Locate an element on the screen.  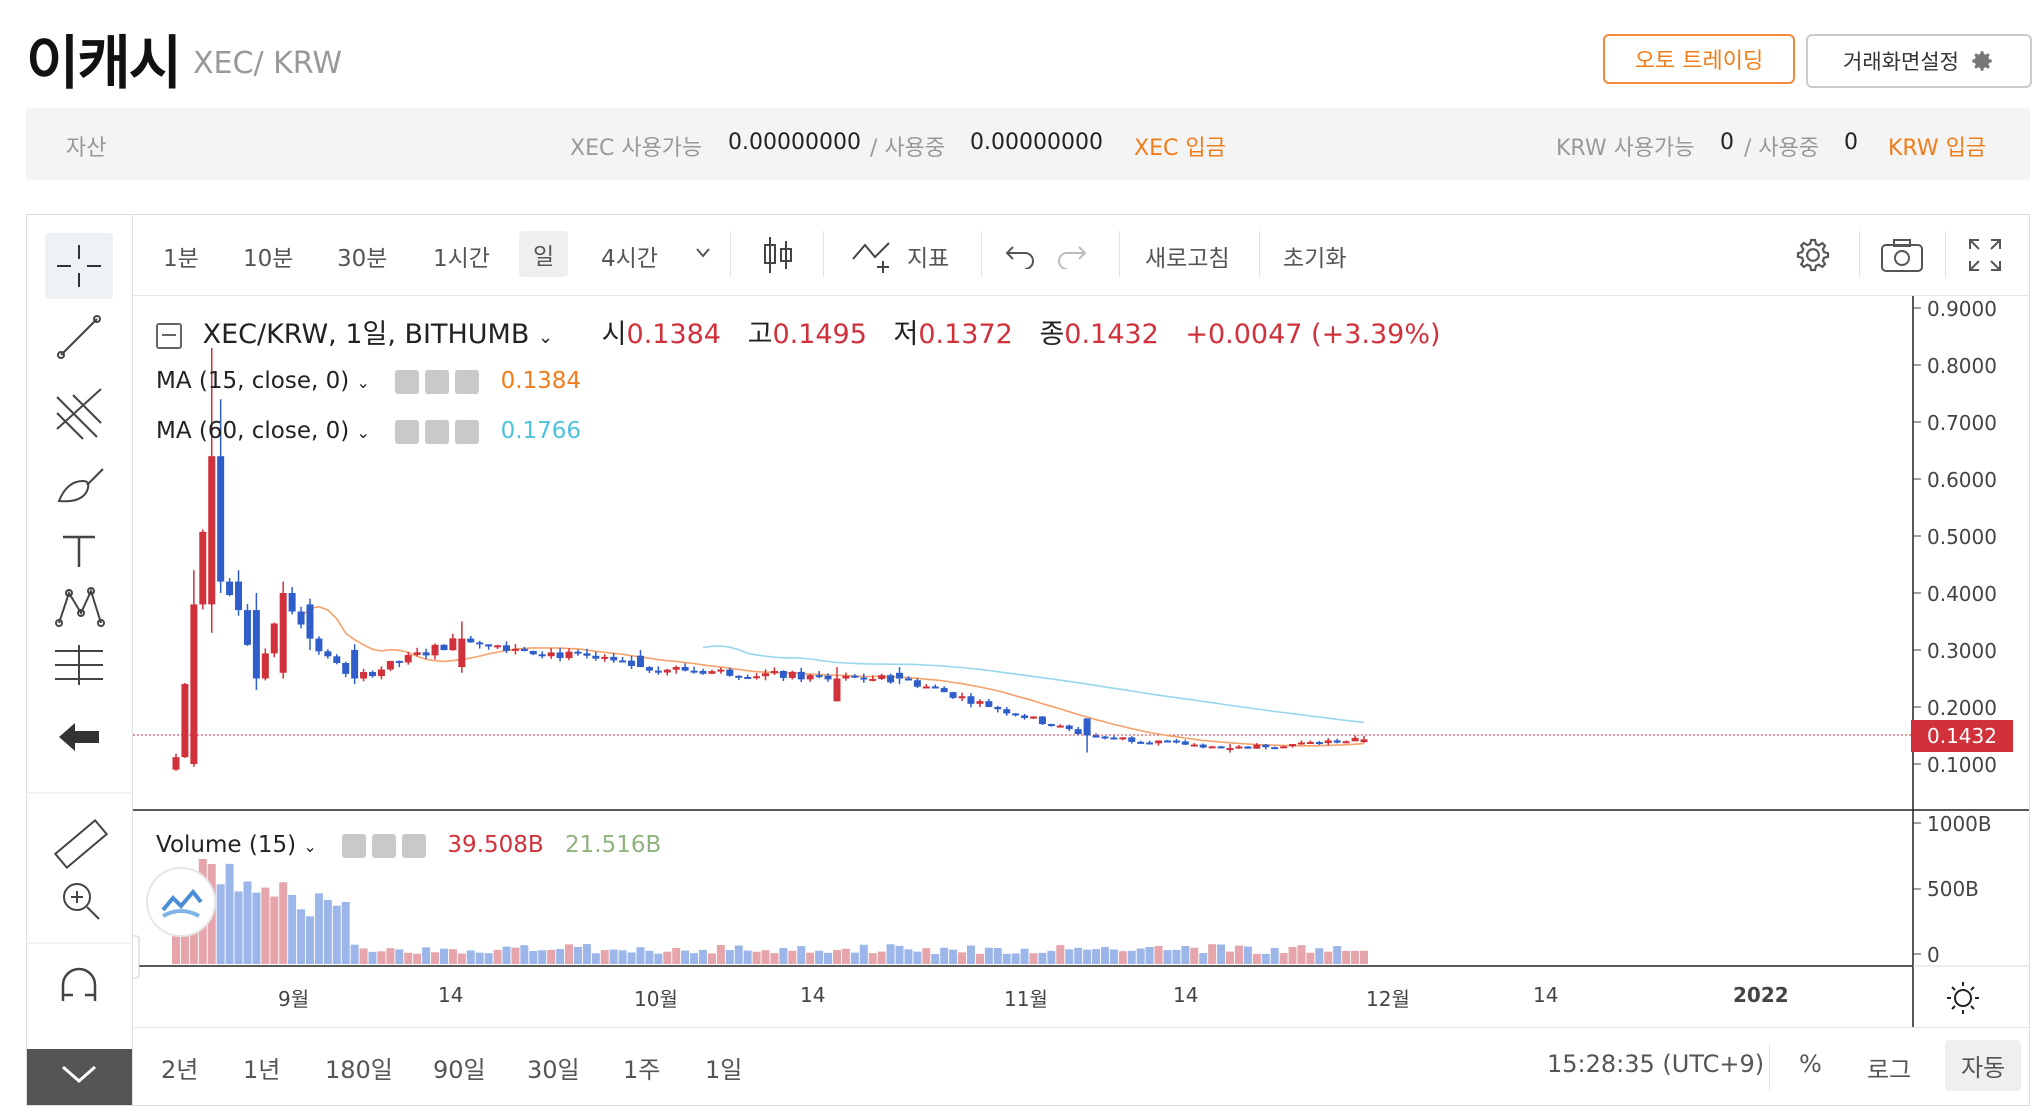
range-1y: 1년 is located at coordinates (262, 1070).